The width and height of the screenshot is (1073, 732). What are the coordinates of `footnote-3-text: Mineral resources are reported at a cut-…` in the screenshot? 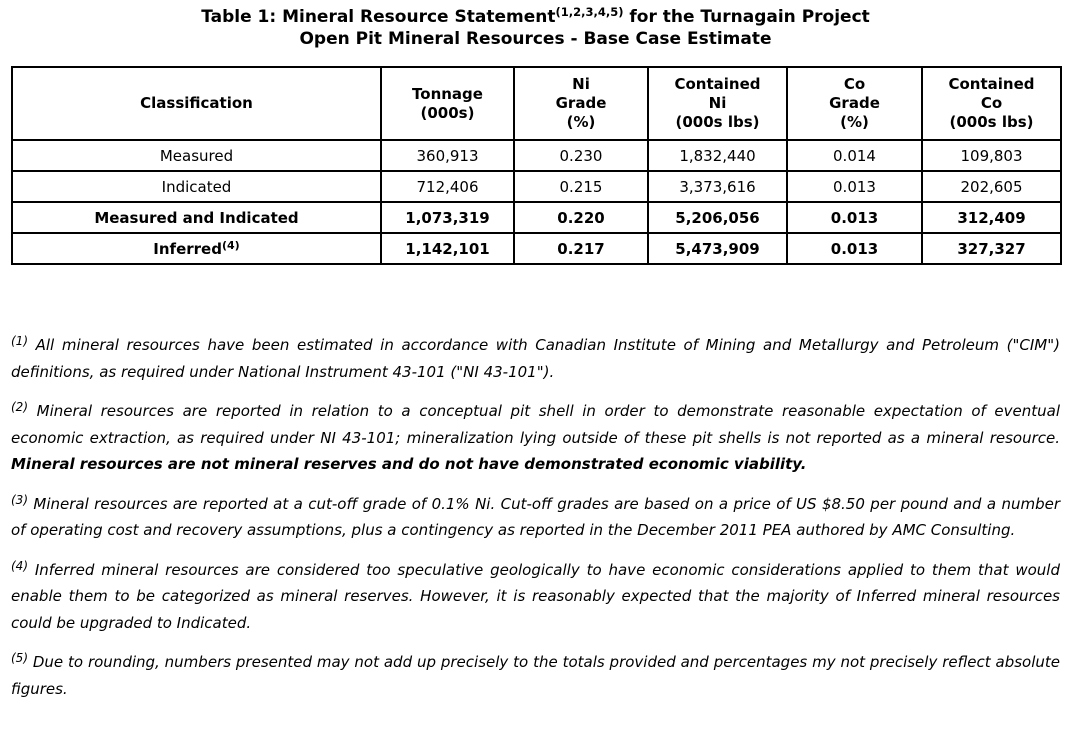 It's located at (535, 517).